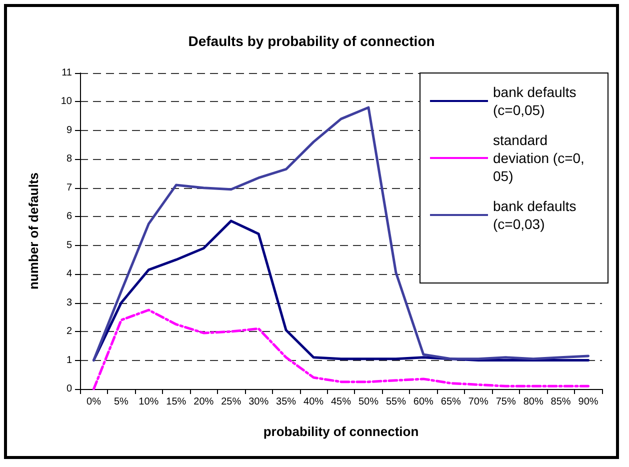 The image size is (629, 467). I want to click on y-tick-label: 5, so click(69, 245).